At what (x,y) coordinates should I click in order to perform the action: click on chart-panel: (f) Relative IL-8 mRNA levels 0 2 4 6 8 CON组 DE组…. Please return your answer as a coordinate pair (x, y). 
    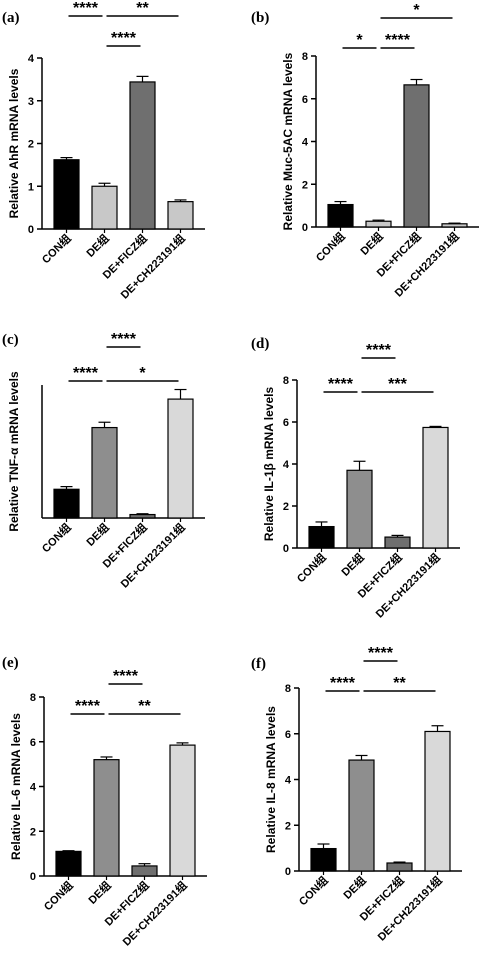
    Looking at the image, I should click on (356, 794).